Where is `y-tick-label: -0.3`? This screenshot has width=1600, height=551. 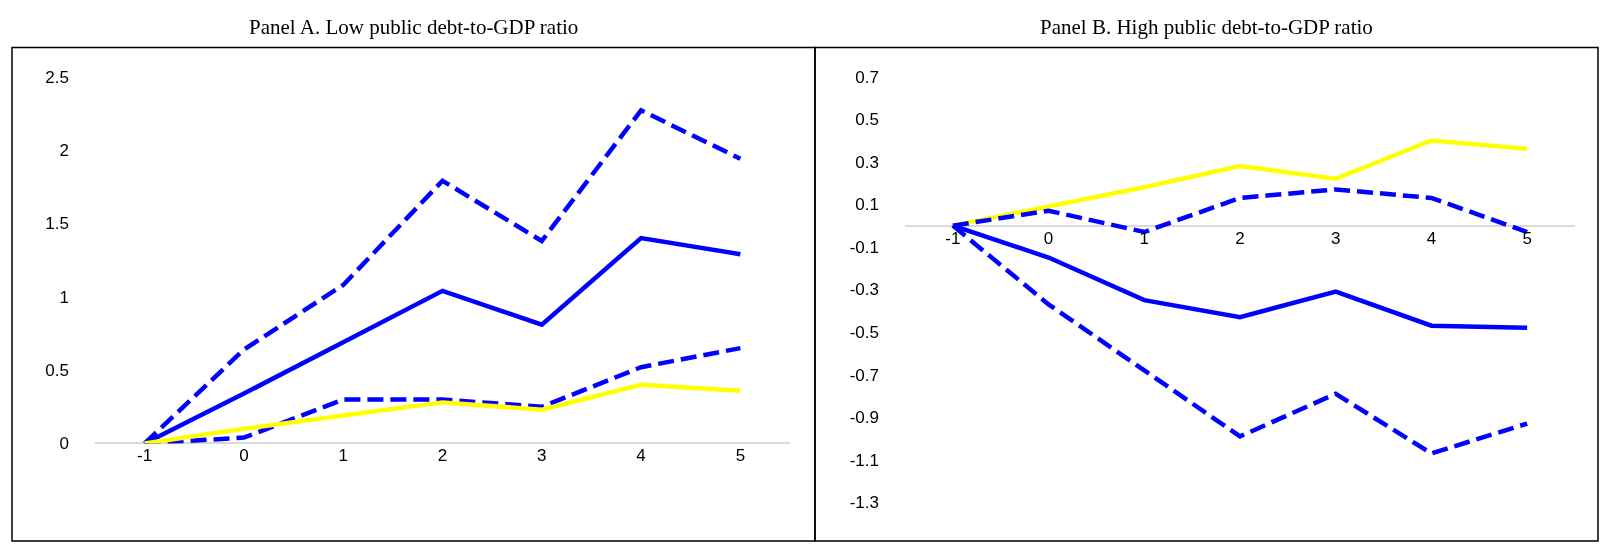 y-tick-label: -0.3 is located at coordinates (864, 290).